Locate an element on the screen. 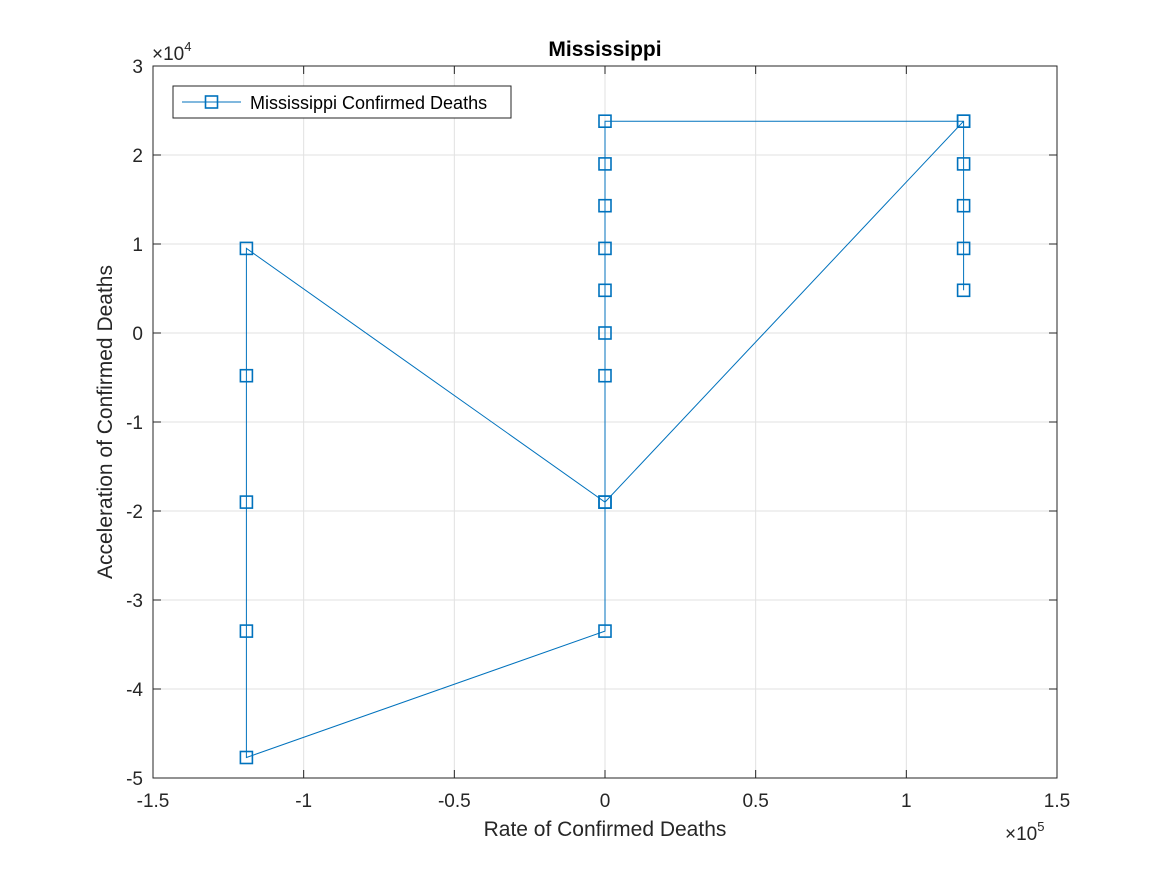  x-axis-multiplier: ×10⁵ is located at coordinates (1024, 832).